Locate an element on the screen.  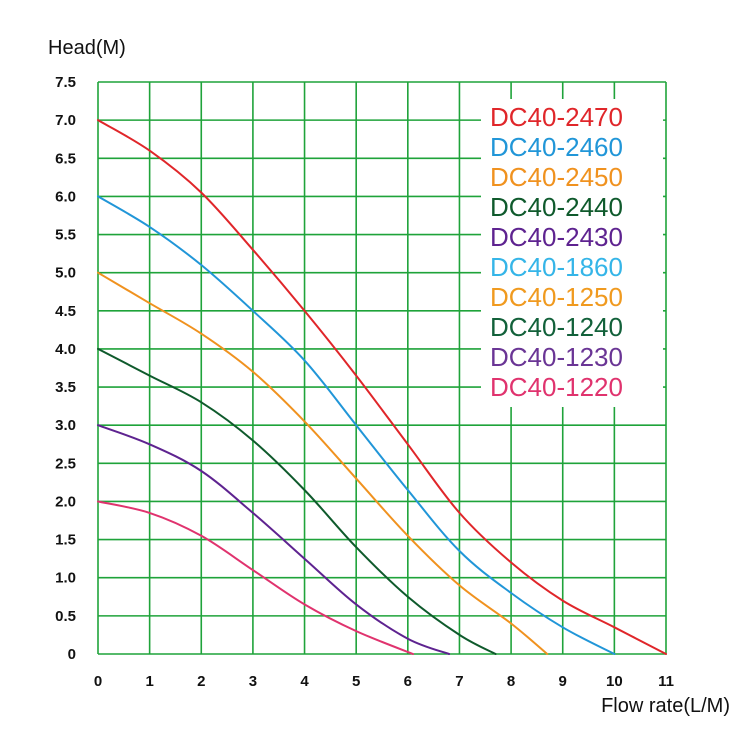
y-tick-label: 0.5 is located at coordinates (65, 616).